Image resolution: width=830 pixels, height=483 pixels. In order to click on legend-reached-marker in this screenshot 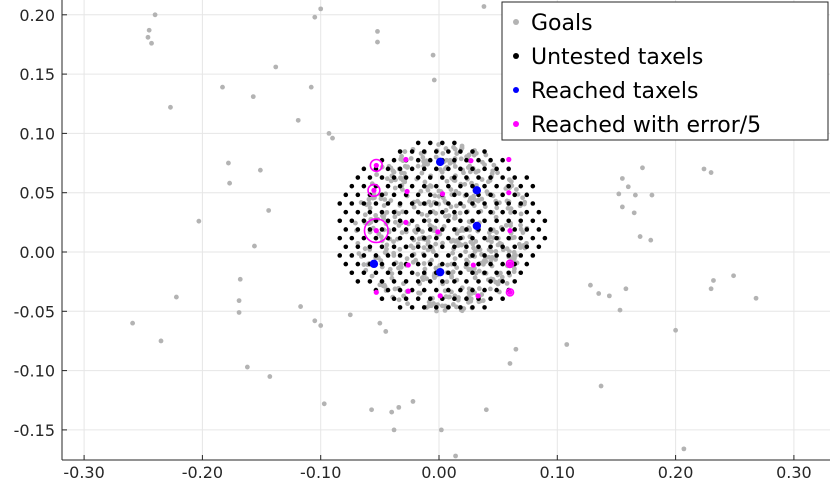, I will do `click(516, 90)`.